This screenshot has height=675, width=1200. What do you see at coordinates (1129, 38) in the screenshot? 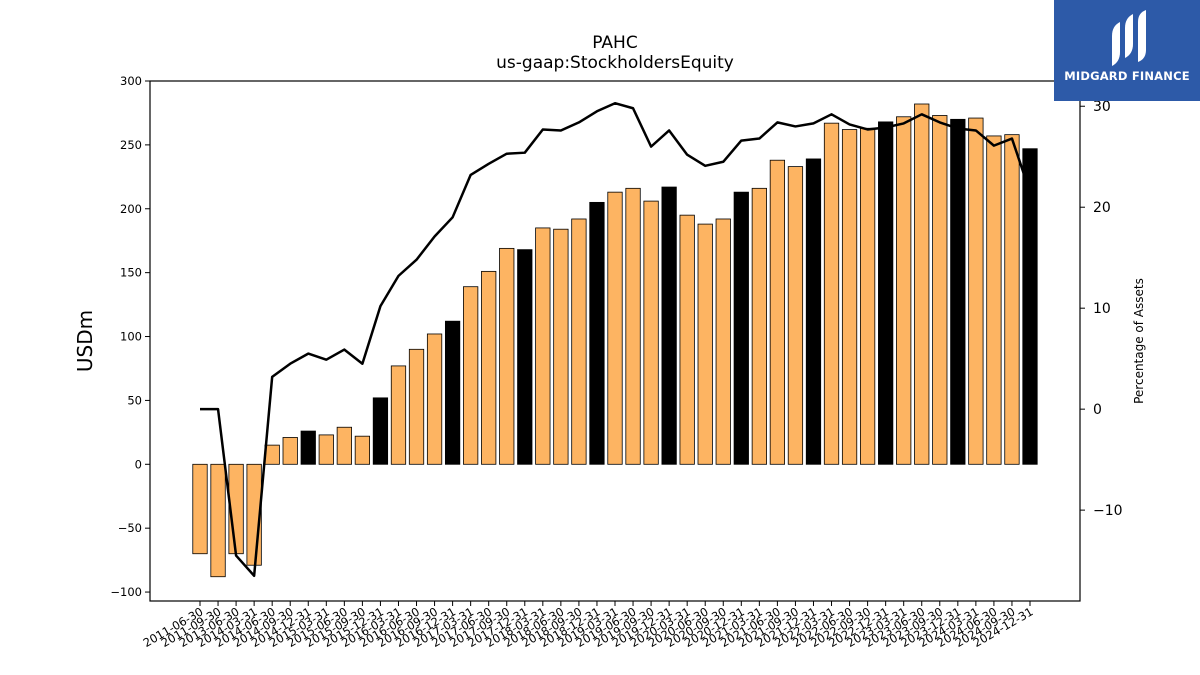
I see `midgard-logo-icon` at bounding box center [1129, 38].